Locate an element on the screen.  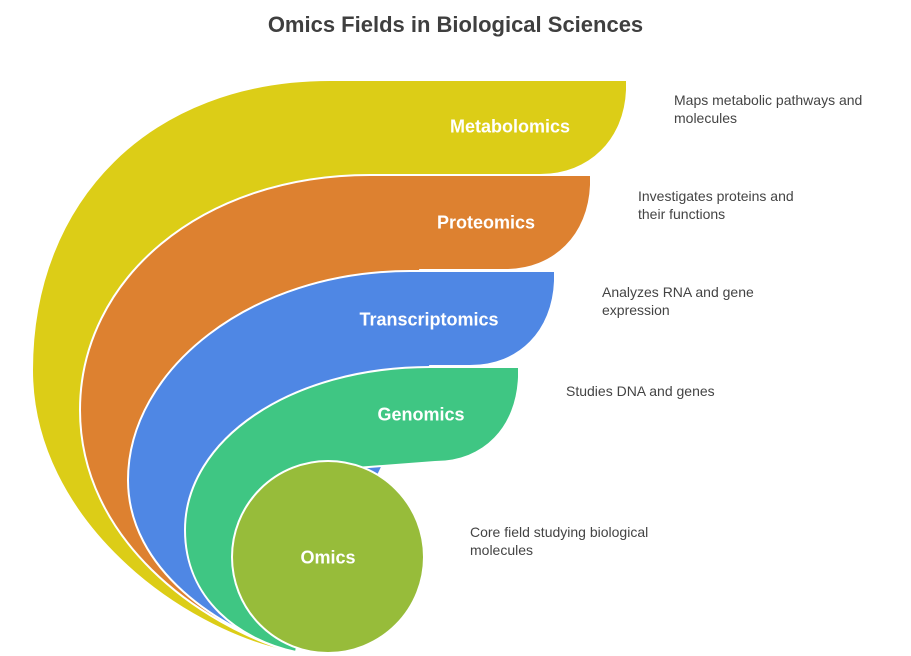
transcriptomics-label: Transcriptomics is located at coordinates (429, 319).